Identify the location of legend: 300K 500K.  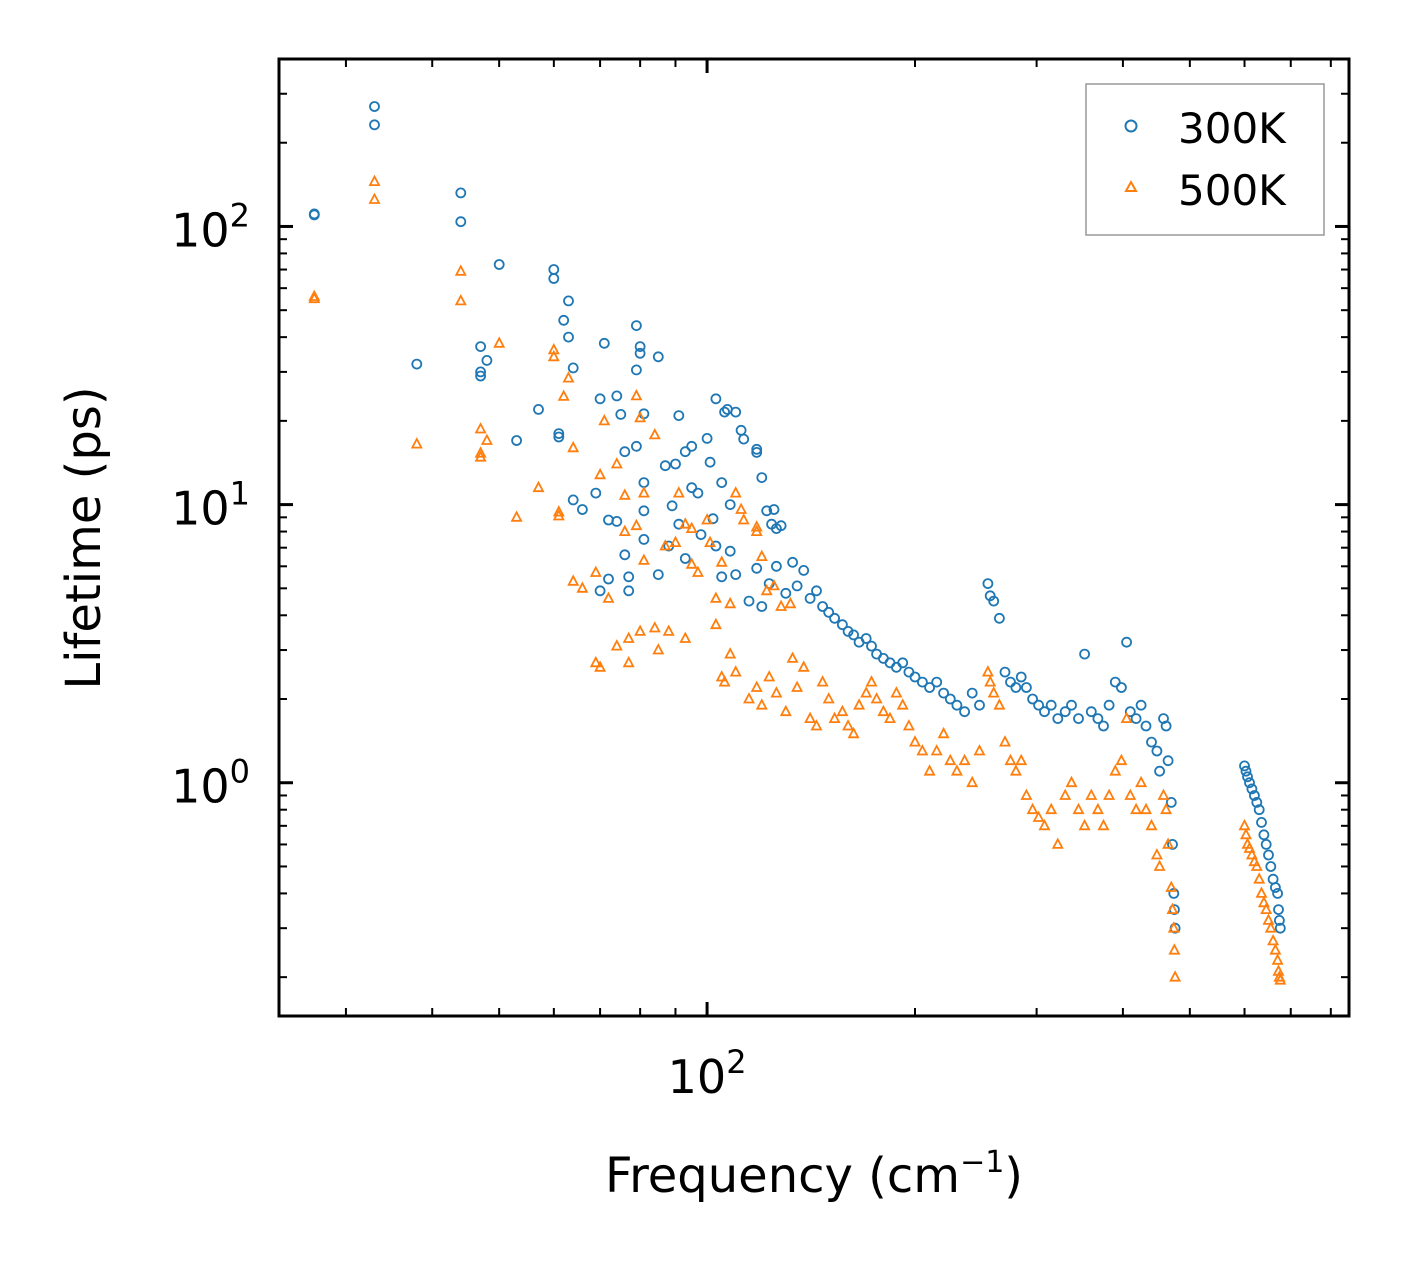
(1205, 159).